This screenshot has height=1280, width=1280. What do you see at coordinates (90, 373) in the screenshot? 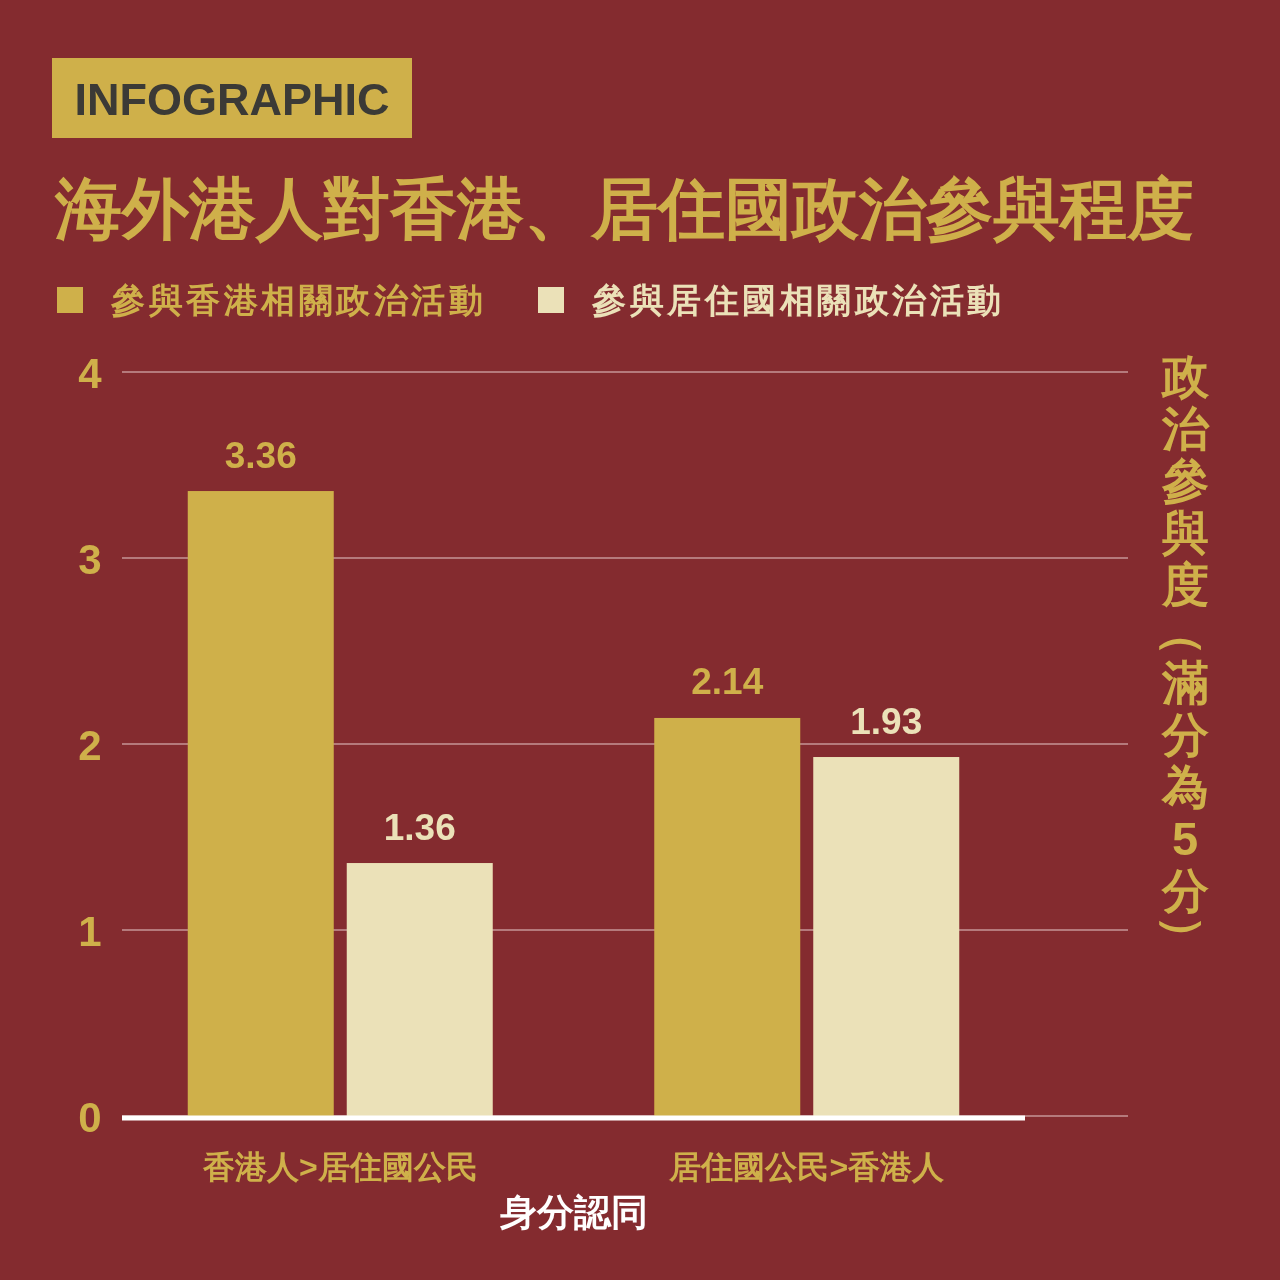
I see `y-tick-label: 4` at bounding box center [90, 373].